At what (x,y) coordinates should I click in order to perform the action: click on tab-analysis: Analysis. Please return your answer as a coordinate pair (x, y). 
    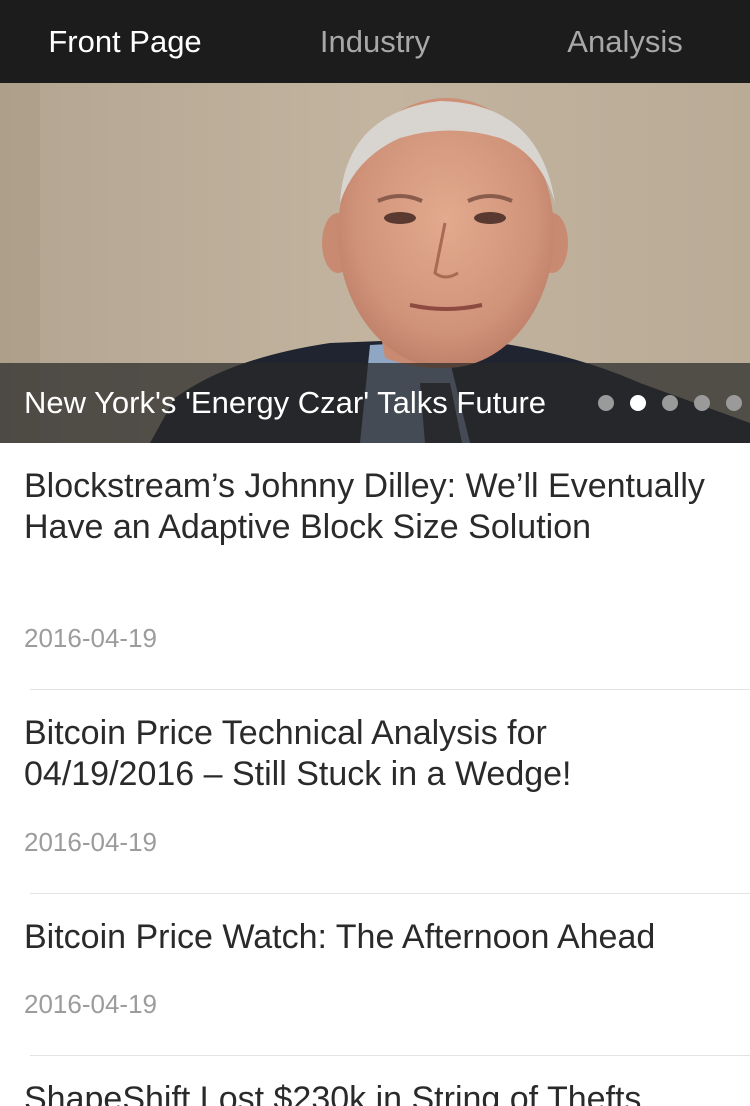
    Looking at the image, I should click on (625, 41).